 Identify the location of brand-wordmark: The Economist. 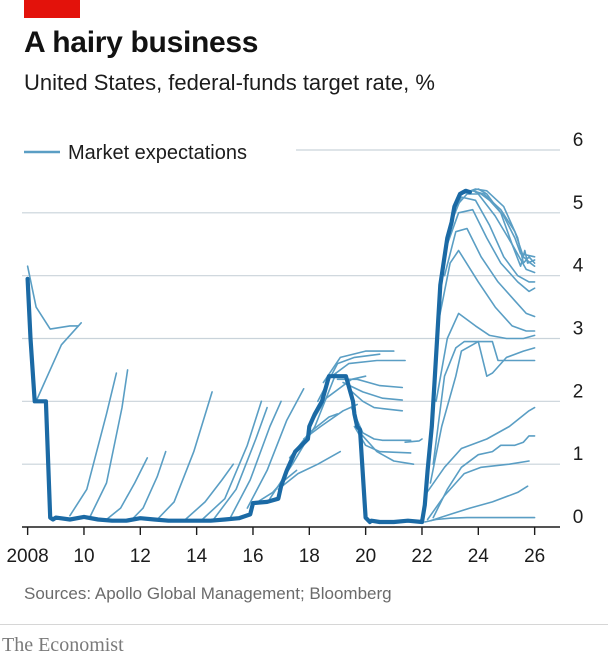
(63, 645).